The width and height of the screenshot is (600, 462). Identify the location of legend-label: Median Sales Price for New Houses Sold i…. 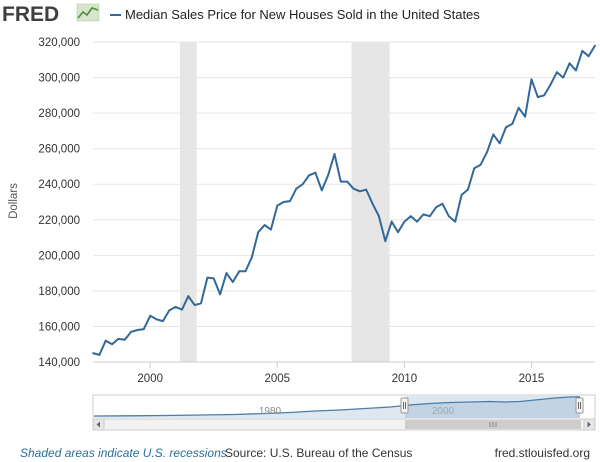
(302, 14).